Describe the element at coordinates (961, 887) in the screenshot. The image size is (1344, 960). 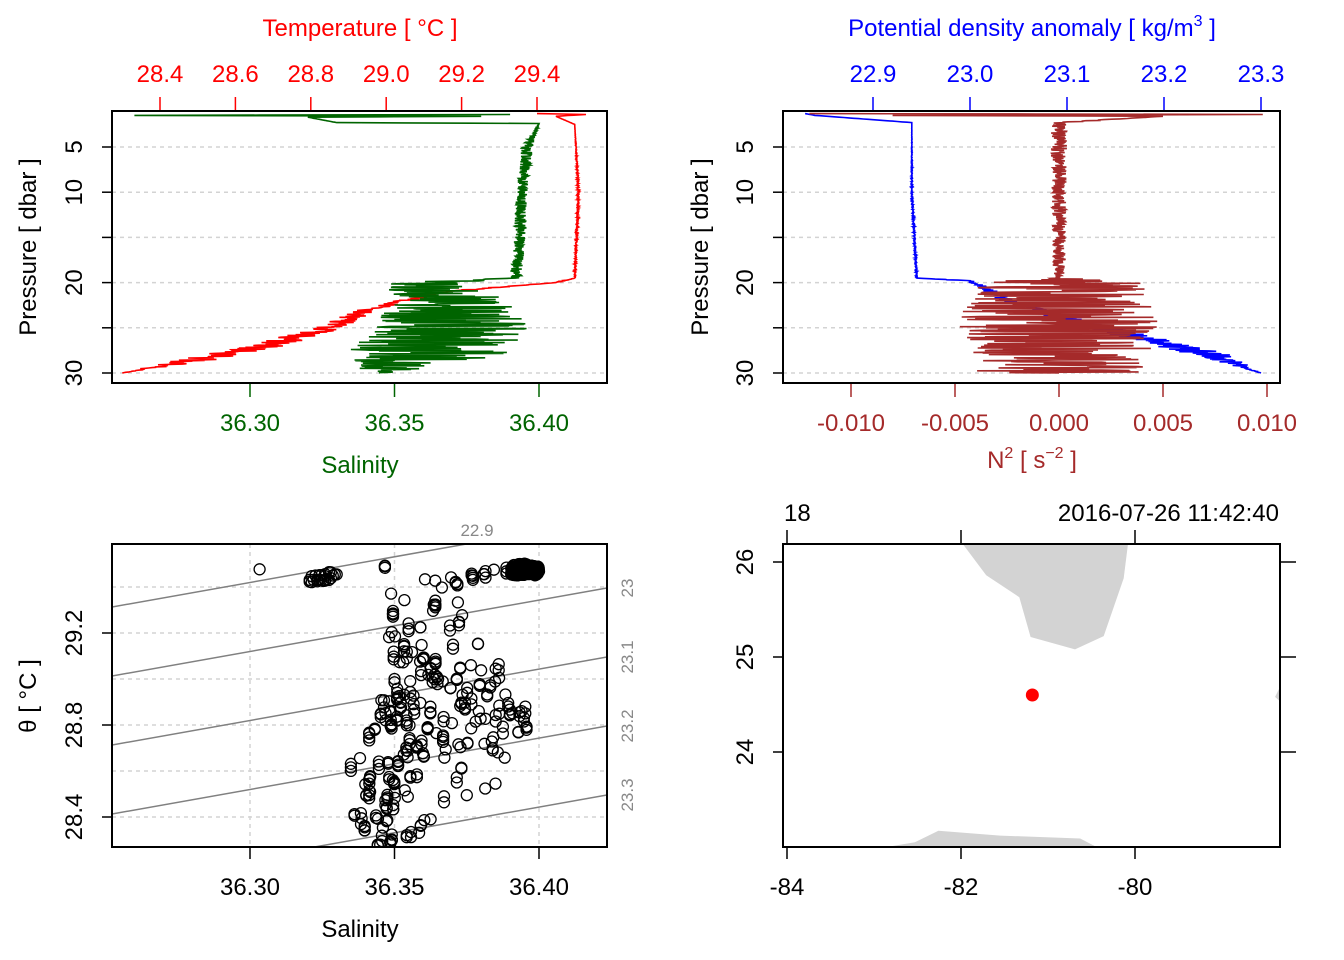
I see `longitude-tick-label: -82` at that location.